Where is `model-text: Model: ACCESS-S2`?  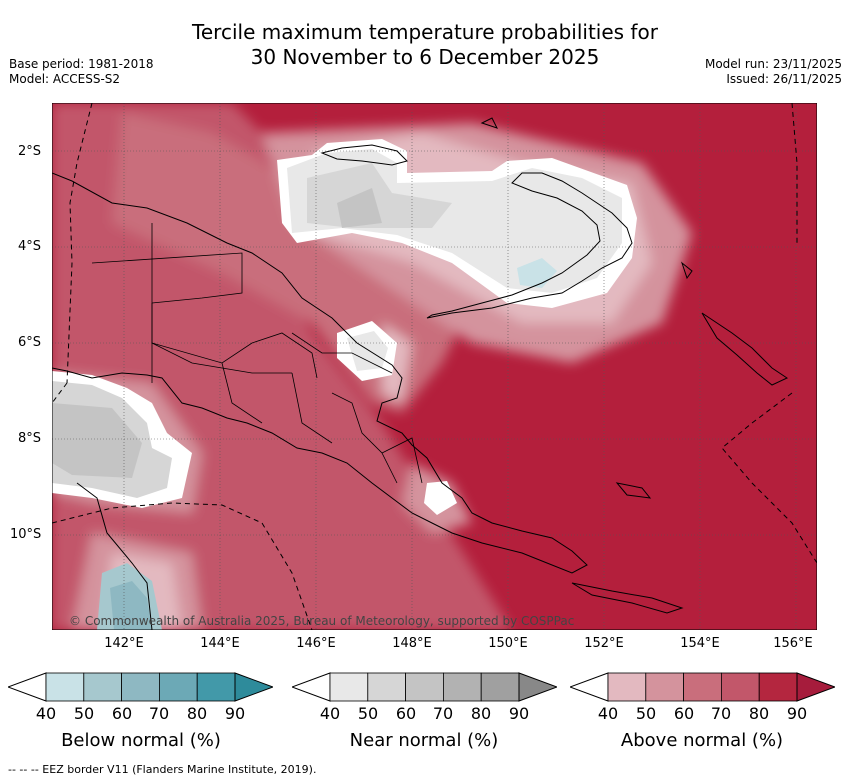
model-text: Model: ACCESS-S2 is located at coordinates (65, 79).